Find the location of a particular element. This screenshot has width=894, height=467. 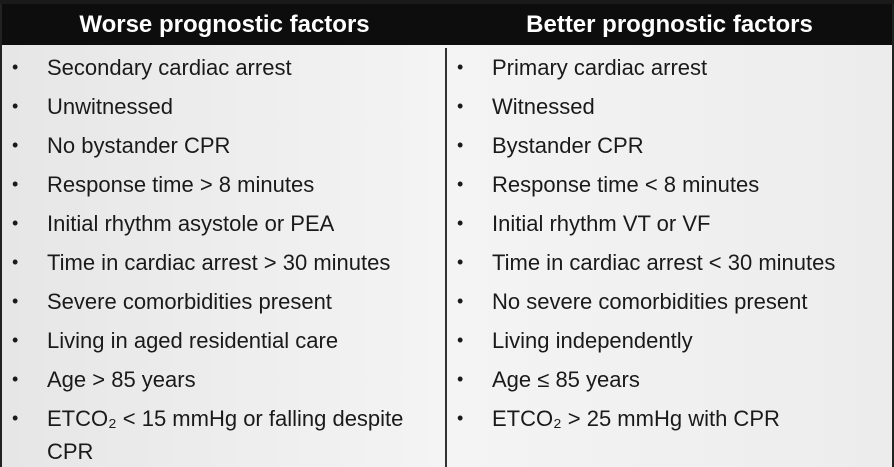

bullet-item: ETCO₂ < 15 mmHg or falling despite CPR is located at coordinates (223, 433).